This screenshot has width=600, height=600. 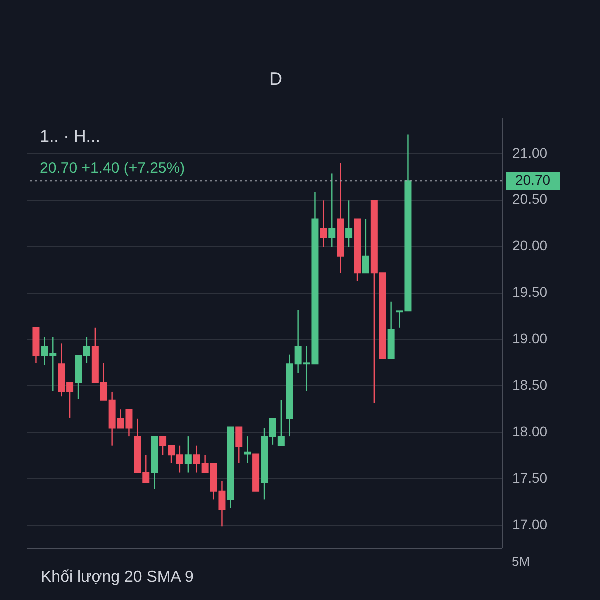 I want to click on y-tick-label: 21.00, so click(x=530, y=152).